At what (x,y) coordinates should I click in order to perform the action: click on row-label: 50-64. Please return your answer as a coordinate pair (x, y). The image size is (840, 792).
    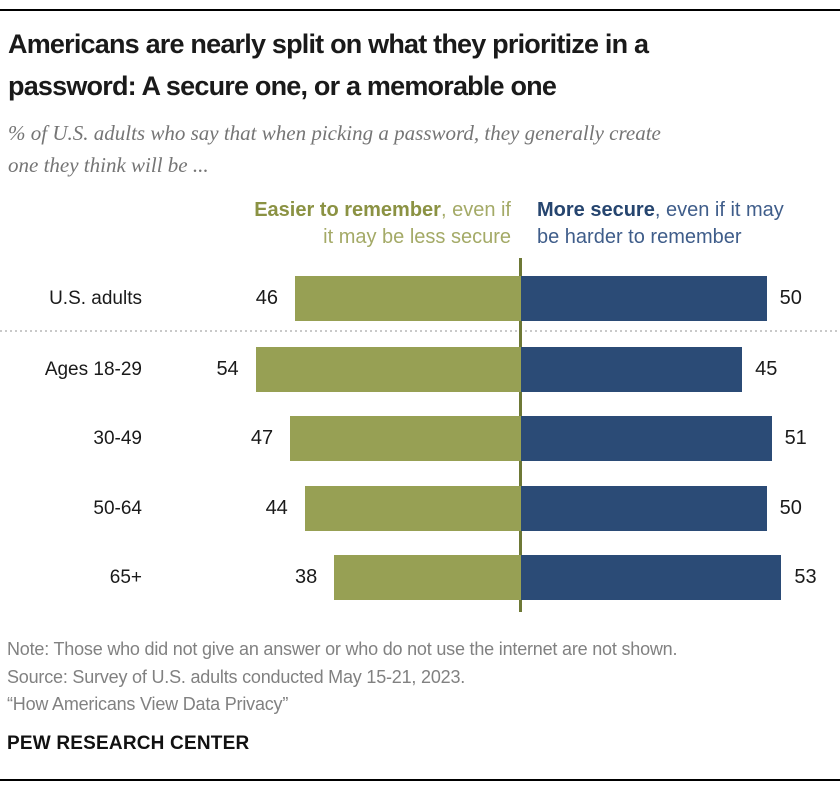
    Looking at the image, I should click on (117, 508).